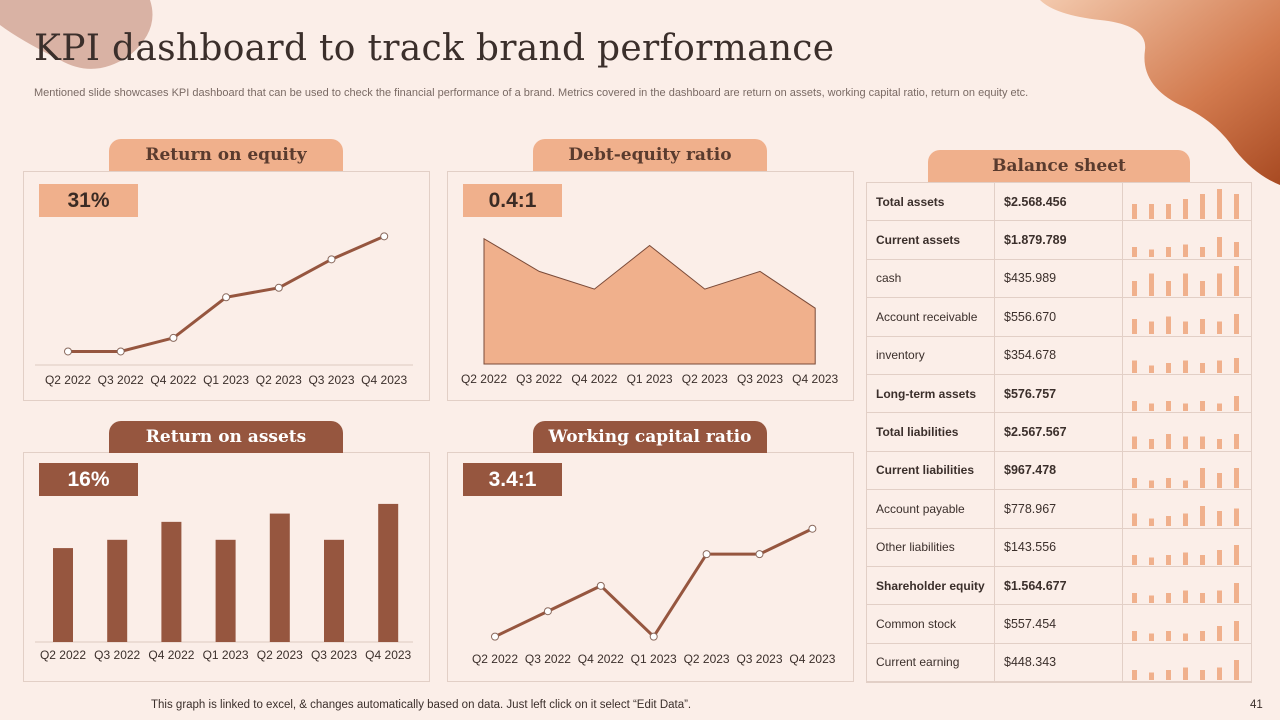 Image resolution: width=1280 pixels, height=720 pixels. Describe the element at coordinates (931, 240) in the screenshot. I see `balance-sheet-label: Current assets` at that location.